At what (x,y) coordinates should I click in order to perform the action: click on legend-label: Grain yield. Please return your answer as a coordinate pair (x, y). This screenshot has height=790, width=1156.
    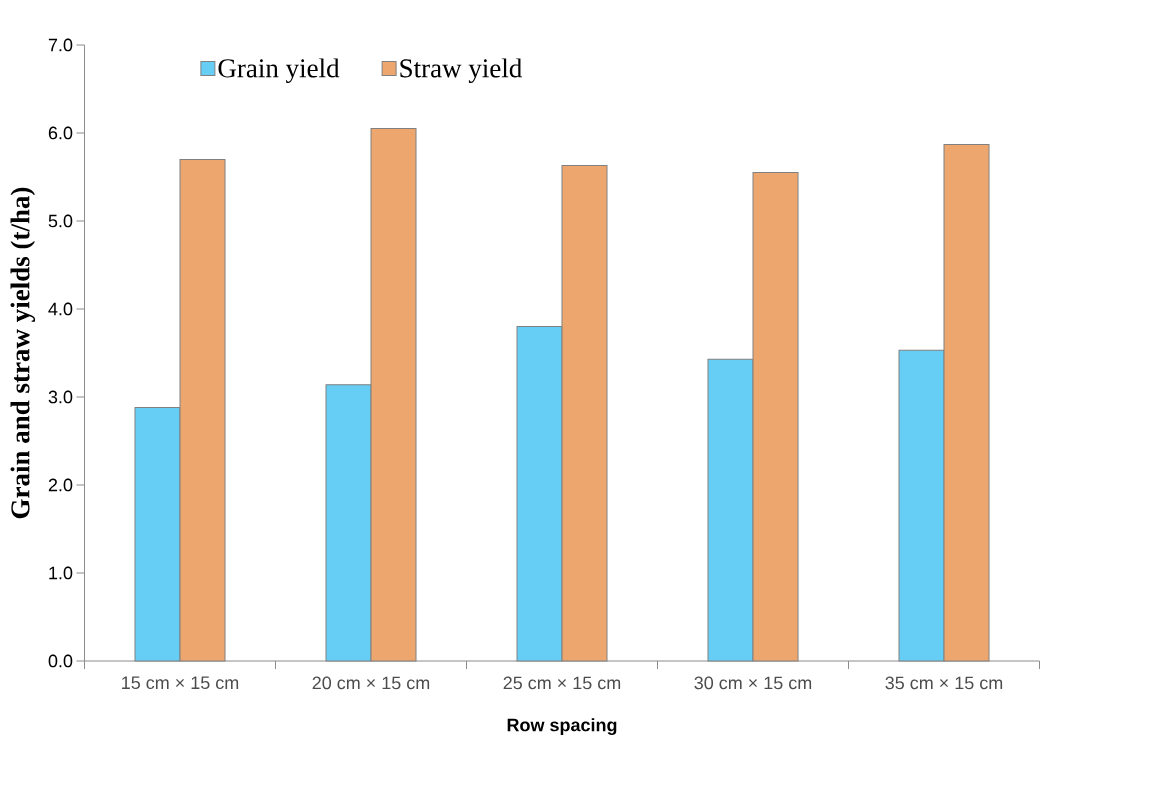
    Looking at the image, I should click on (279, 71).